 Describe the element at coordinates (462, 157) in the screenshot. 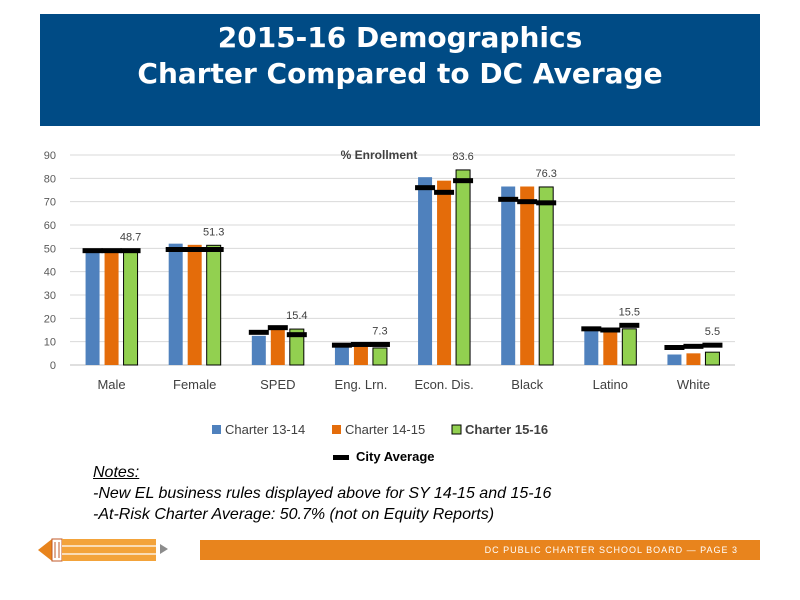

I see `data-label: 83.6` at that location.